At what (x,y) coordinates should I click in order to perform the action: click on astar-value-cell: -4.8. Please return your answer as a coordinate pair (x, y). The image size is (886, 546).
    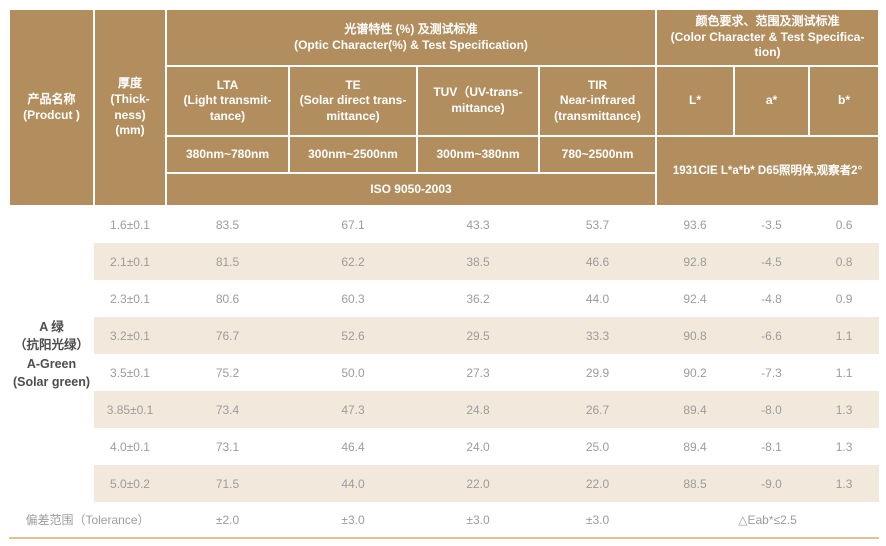
    Looking at the image, I should click on (772, 298).